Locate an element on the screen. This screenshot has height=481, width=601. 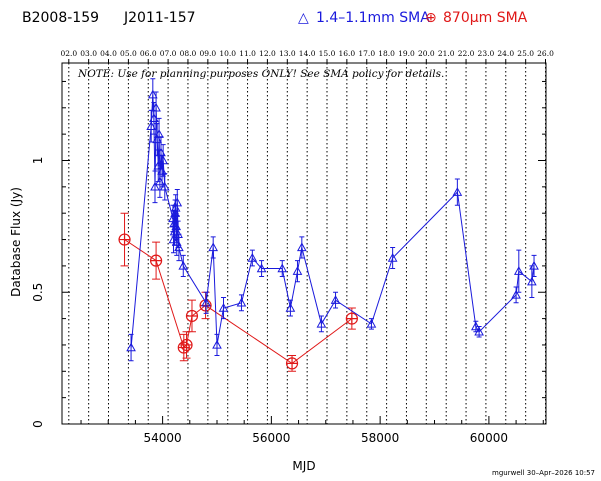
top-year-label: 16.0 is located at coordinates (347, 53).